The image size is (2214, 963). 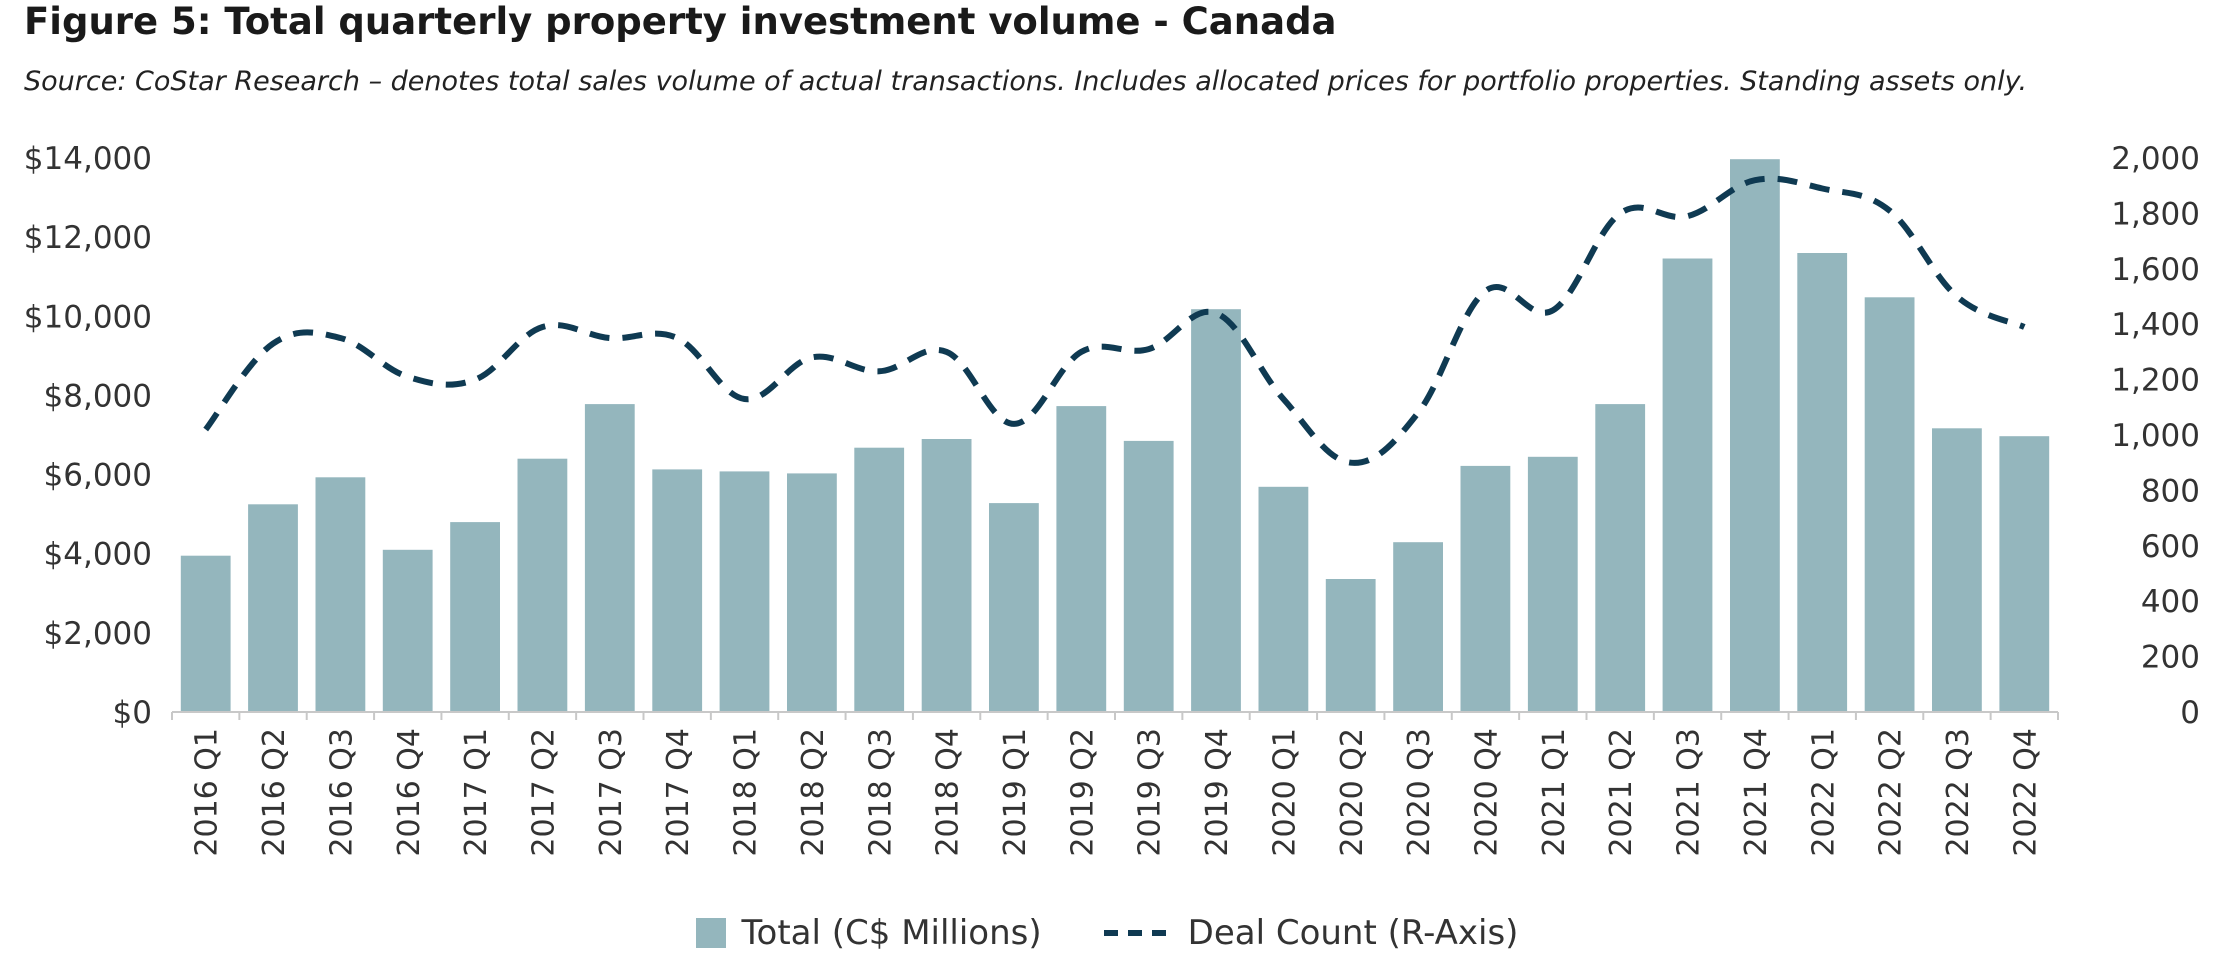 I want to click on bar-2017-q2, so click(x=542, y=585).